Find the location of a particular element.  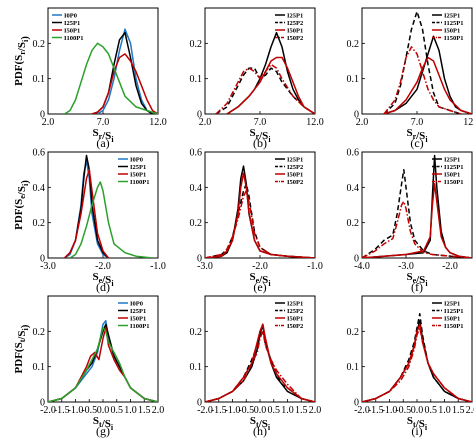

panel-caption: (g) is located at coordinates (103, 431).